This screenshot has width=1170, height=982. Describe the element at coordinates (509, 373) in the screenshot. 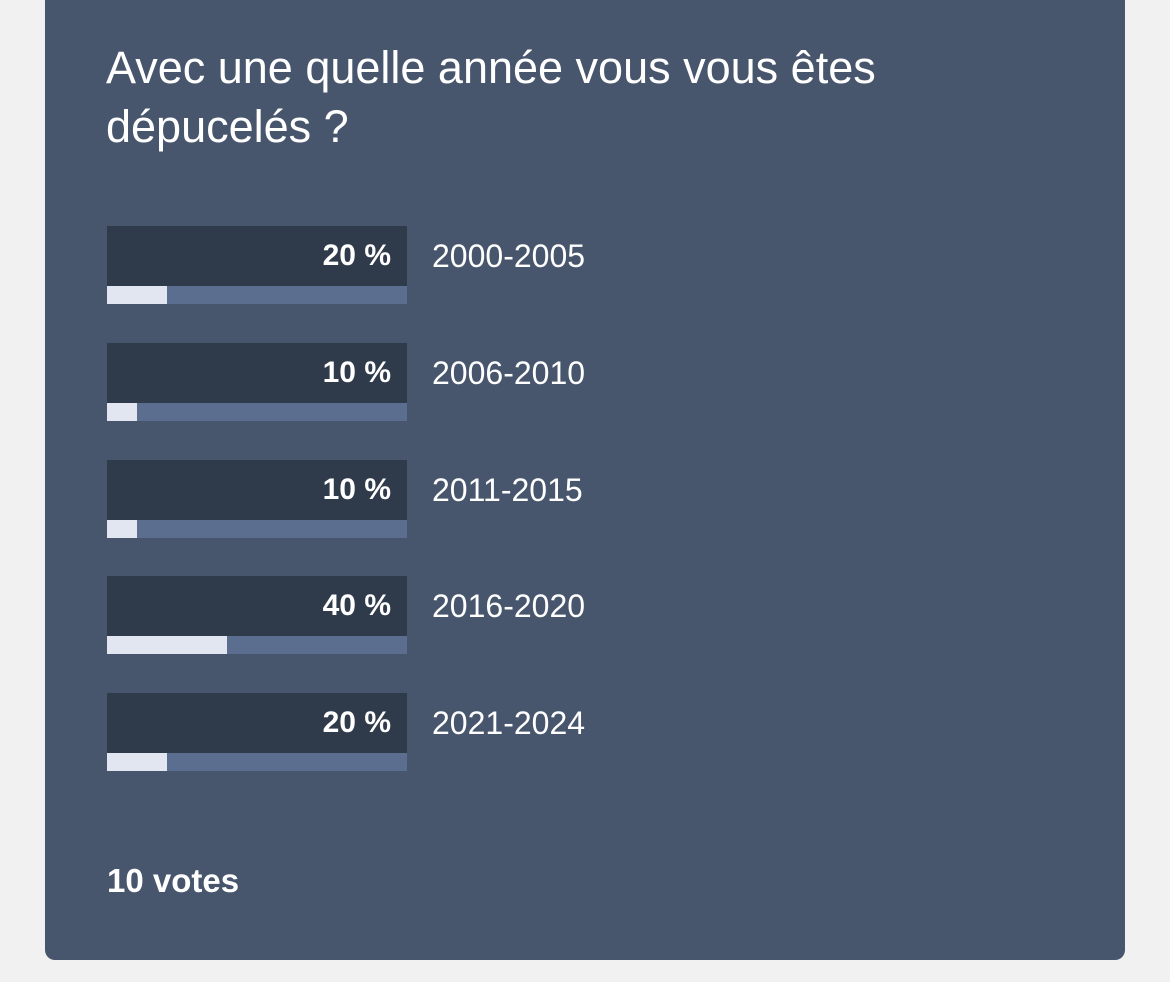

I see `option-label: 2006-2010` at that location.